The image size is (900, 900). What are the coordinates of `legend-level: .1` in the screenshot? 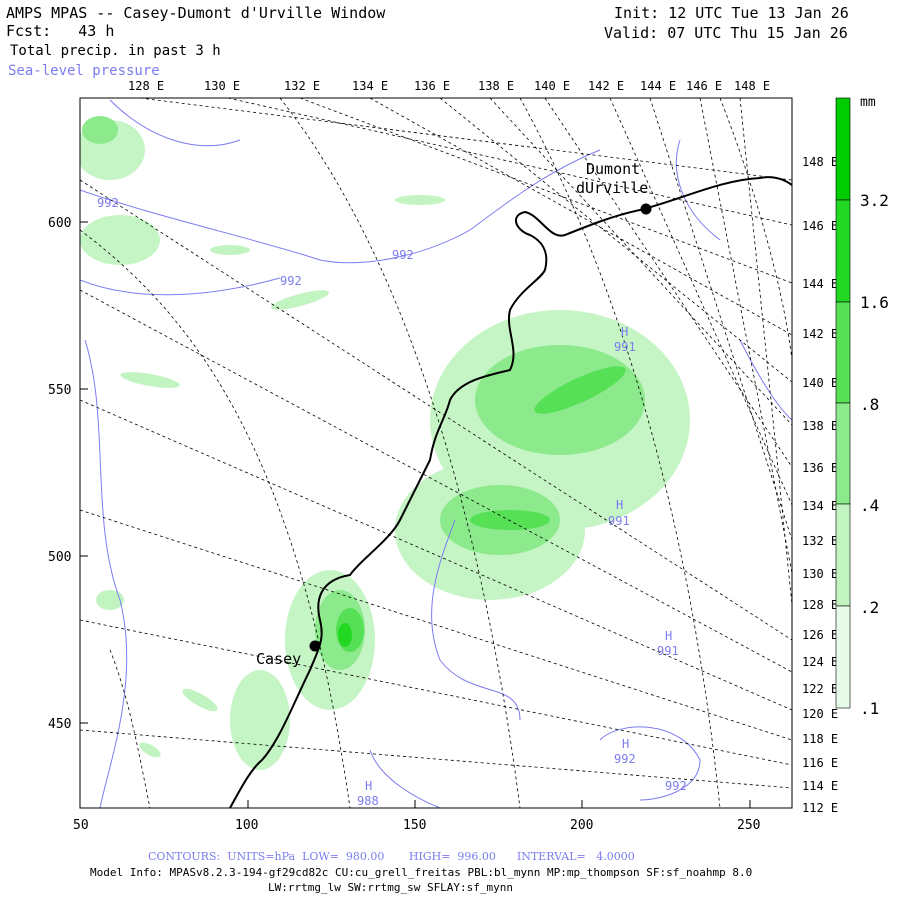 It's located at (869, 708).